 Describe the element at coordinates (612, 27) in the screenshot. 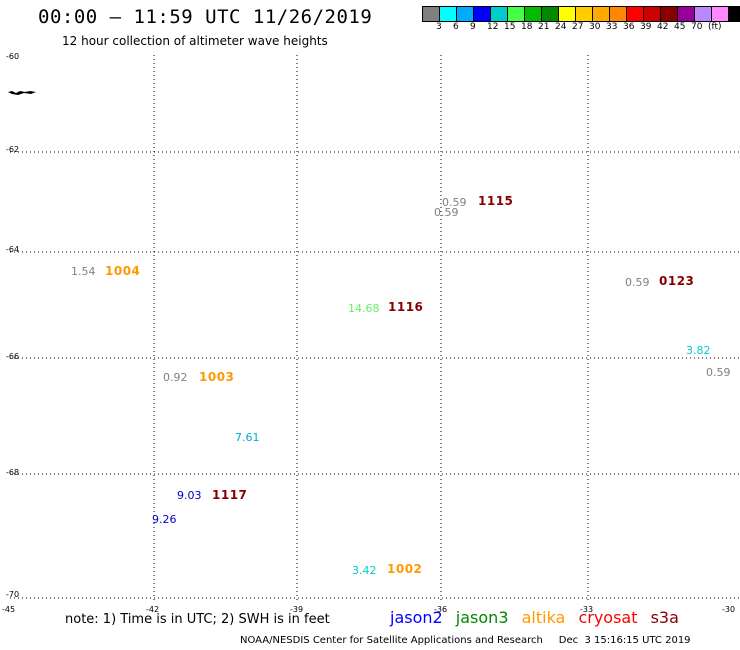

I see `color-scale-label: 33` at that location.